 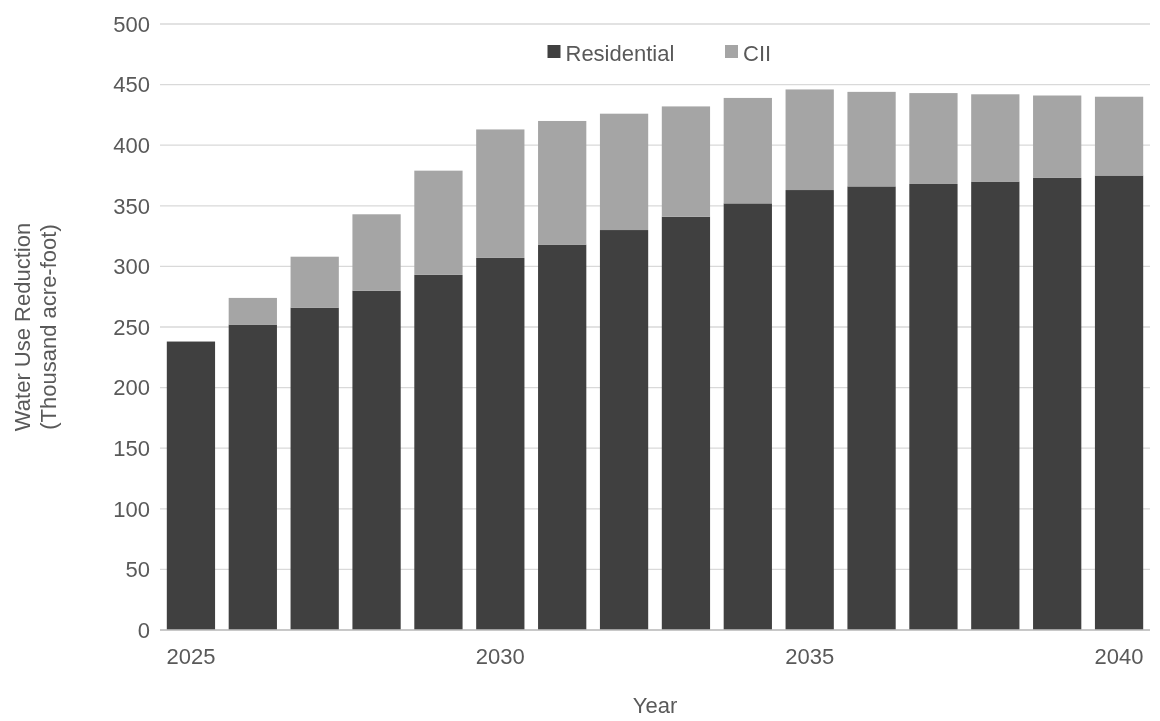 What do you see at coordinates (131, 509) in the screenshot?
I see `y-tick-label: 100` at bounding box center [131, 509].